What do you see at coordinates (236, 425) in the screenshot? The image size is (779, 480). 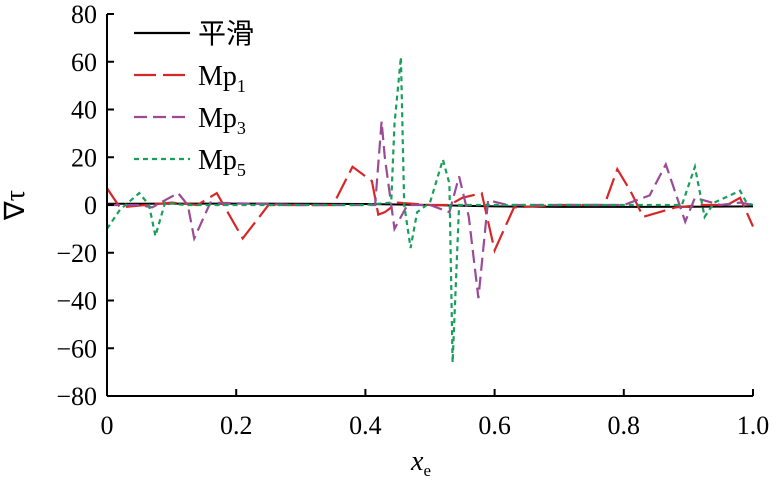 I see `x-tick-label: 0.2` at bounding box center [236, 425].